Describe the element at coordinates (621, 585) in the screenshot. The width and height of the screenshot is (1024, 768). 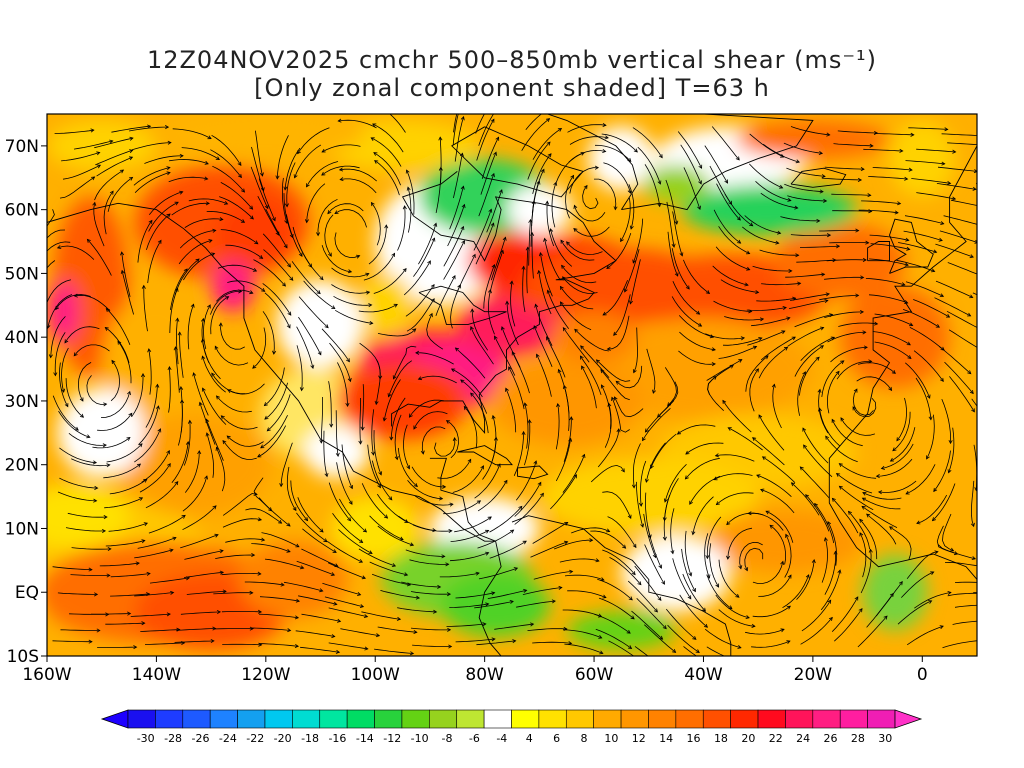
I see `coastline` at that location.